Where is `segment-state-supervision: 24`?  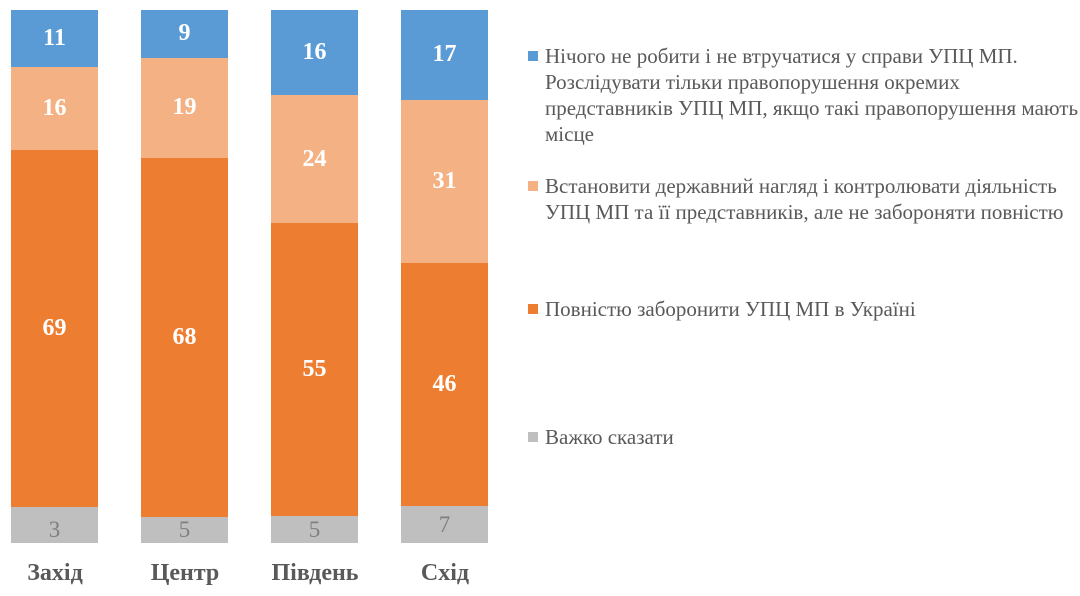
segment-state-supervision: 24 is located at coordinates (314, 159).